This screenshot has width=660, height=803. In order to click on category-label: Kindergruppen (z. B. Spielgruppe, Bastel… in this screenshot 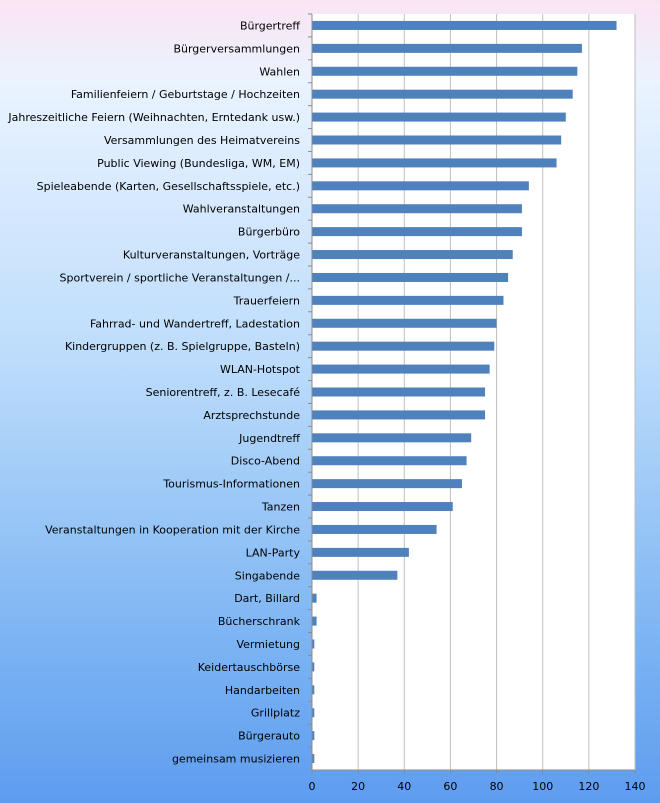, I will do `click(182, 346)`.